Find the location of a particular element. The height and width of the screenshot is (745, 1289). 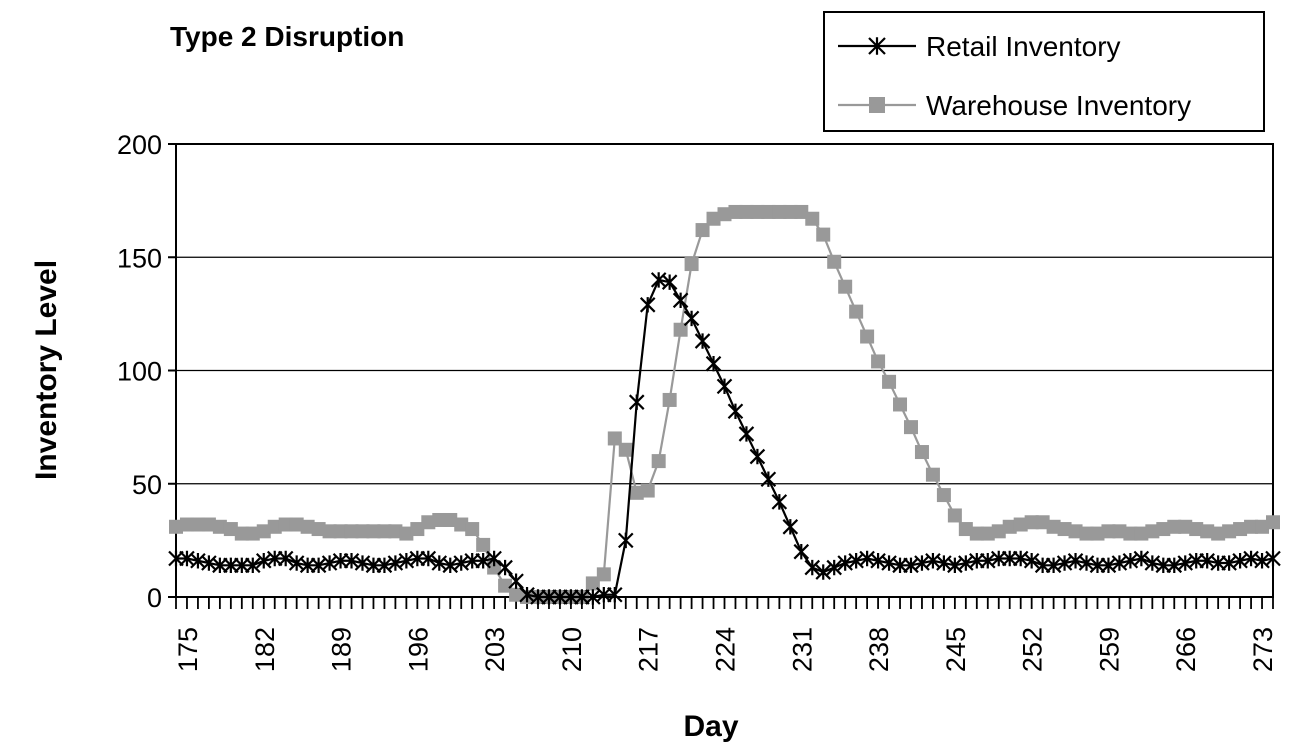

legend-item-retail is located at coordinates (877, 46).